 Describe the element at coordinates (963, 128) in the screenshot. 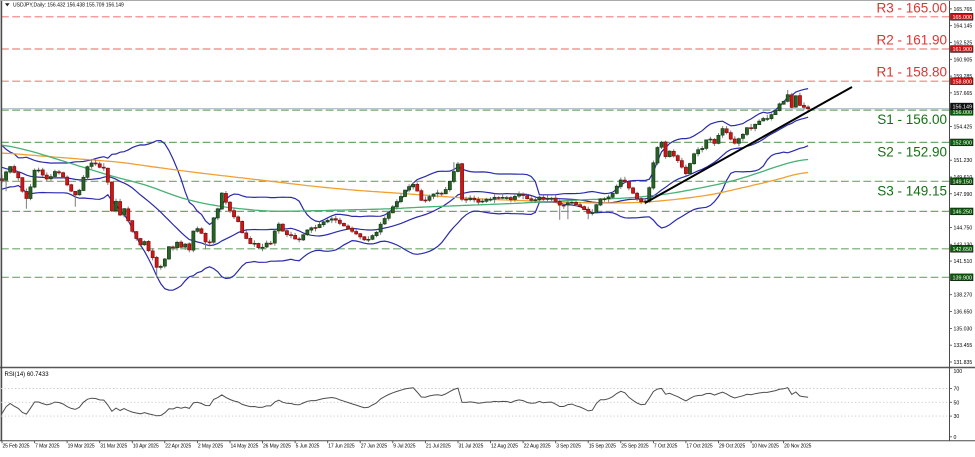

I see `svg-text: 154.425` at that location.